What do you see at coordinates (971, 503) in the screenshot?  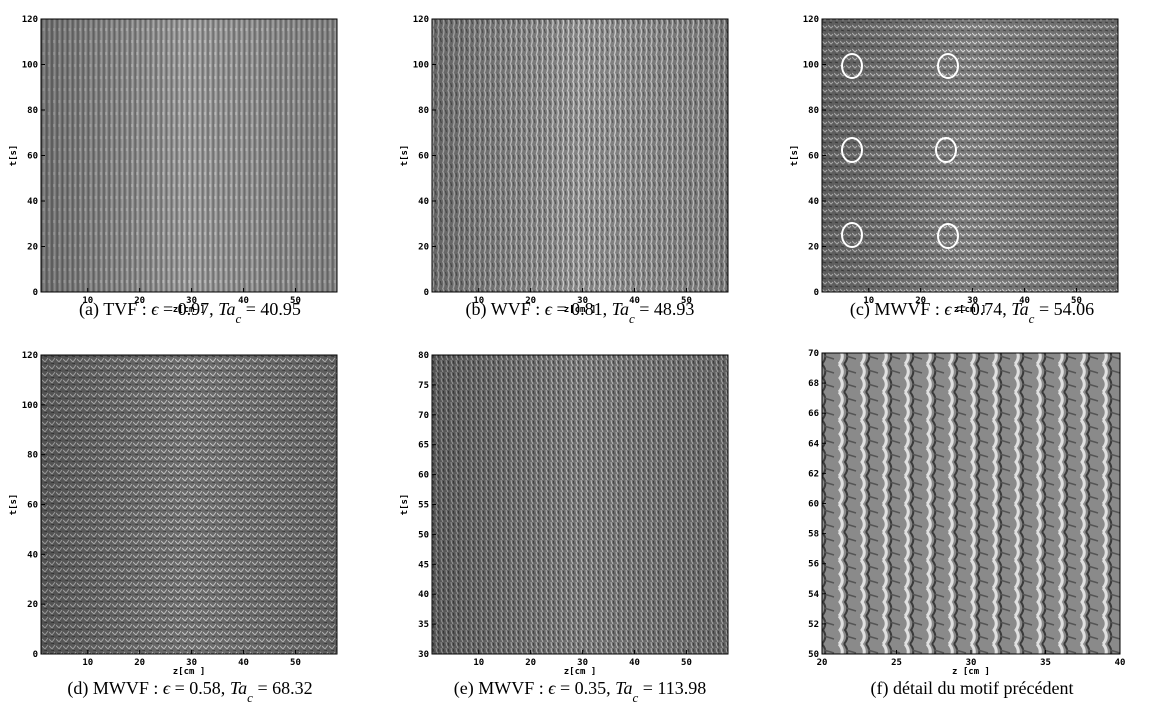 I see `image` at bounding box center [971, 503].